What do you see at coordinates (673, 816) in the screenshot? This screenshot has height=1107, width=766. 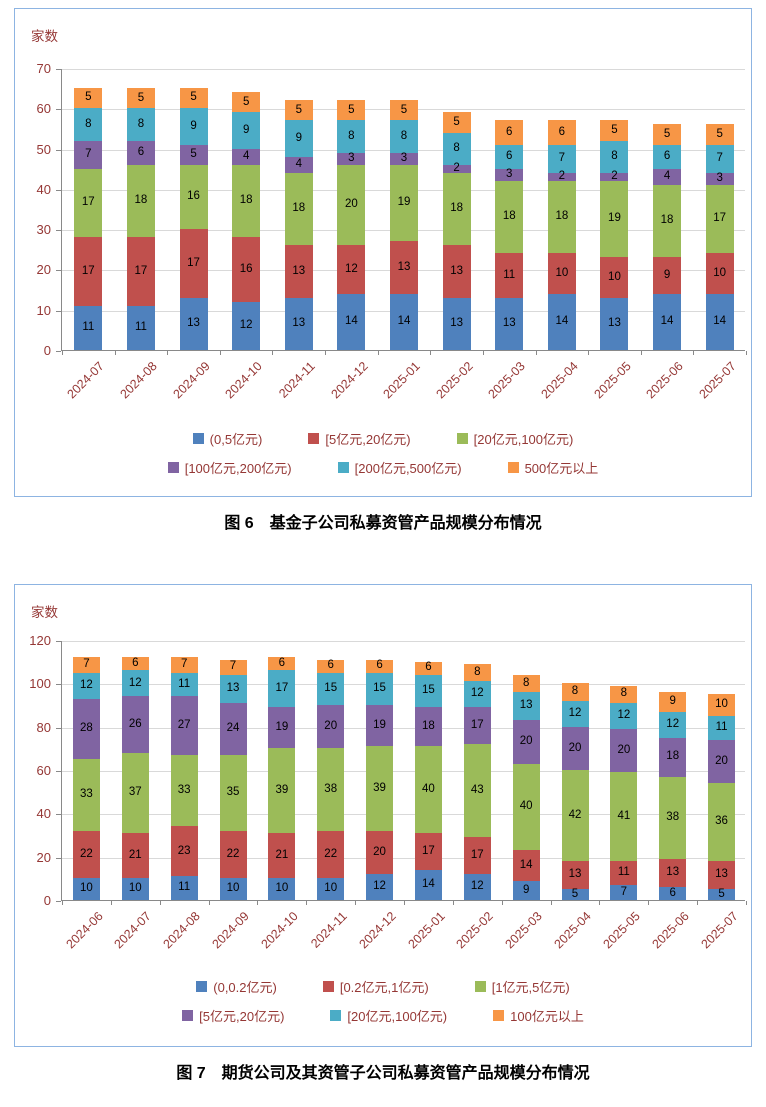 I see `bar-value-label: 38` at bounding box center [673, 816].